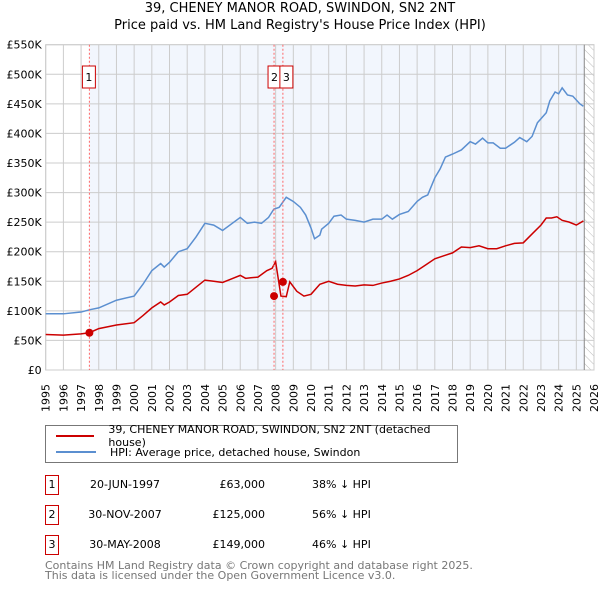  I want to click on sale-label: 1, so click(88, 77).